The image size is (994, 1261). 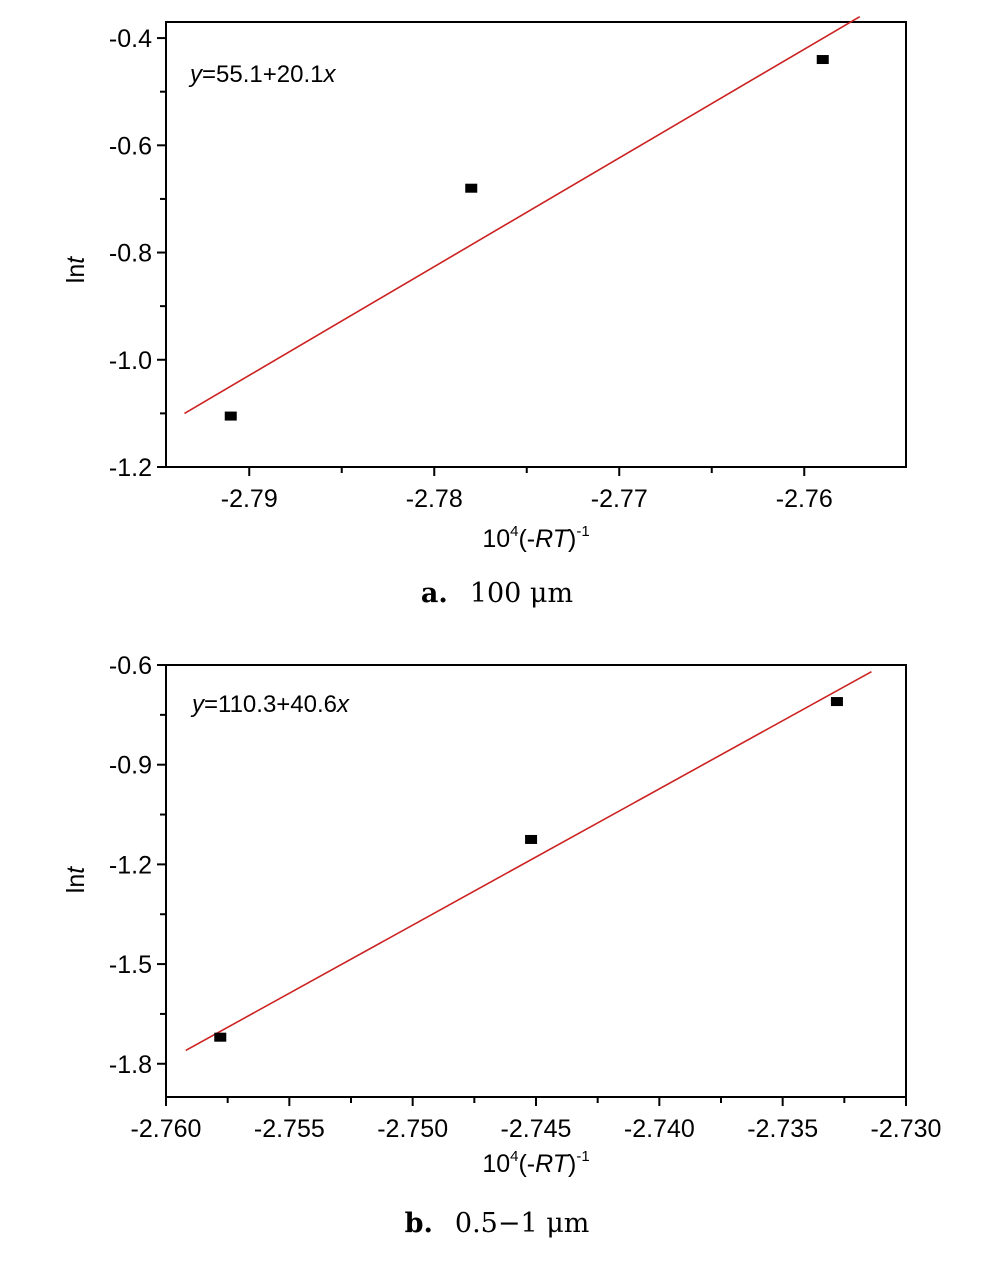 I want to click on panel-a-ytick-label: -1.2, so click(x=130, y=468).